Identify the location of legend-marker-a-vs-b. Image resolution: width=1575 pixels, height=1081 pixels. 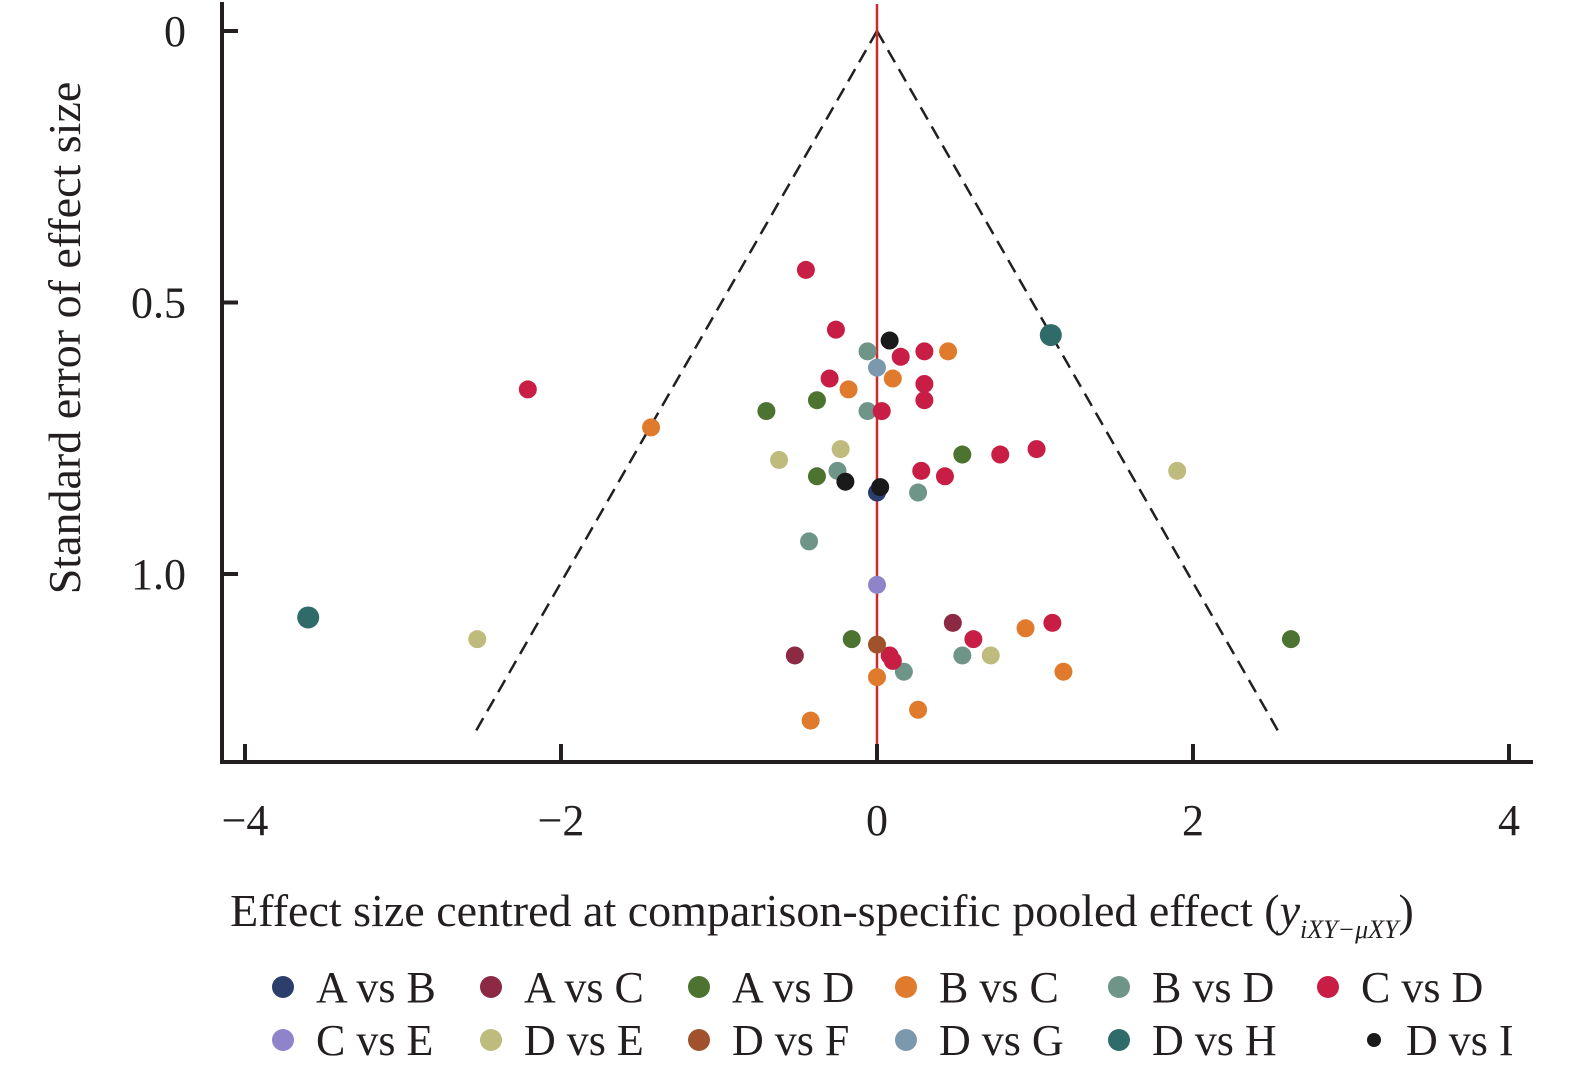
(283, 987).